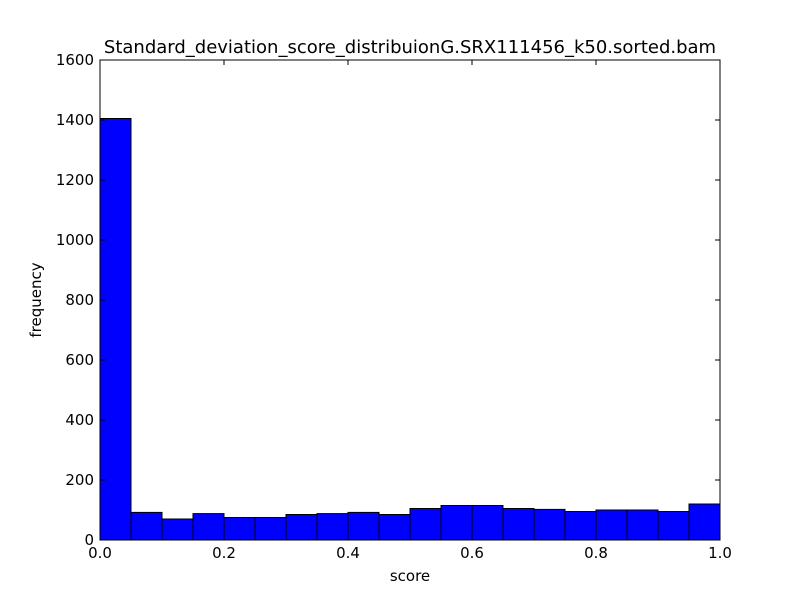  Describe the element at coordinates (36, 299) in the screenshot. I see `y-axis-label: frequency` at that location.